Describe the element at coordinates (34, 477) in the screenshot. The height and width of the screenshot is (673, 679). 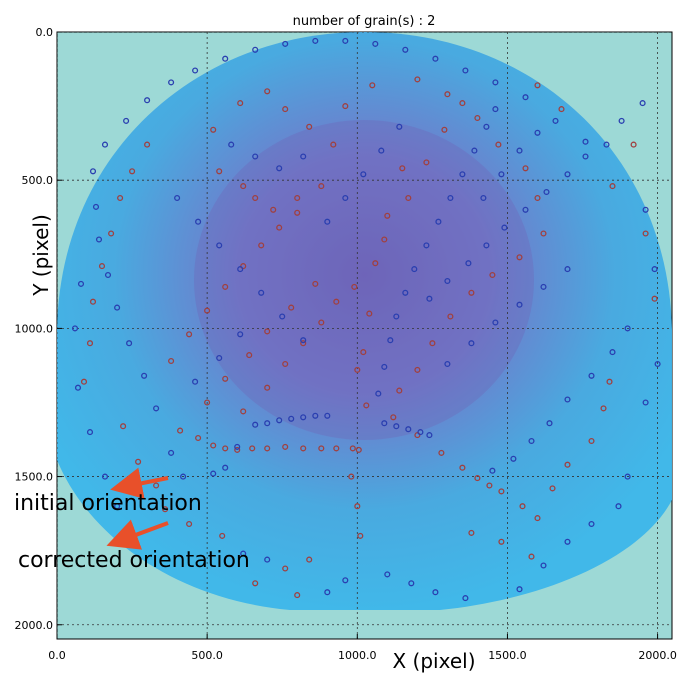
I see `y-tick-label: 1500.0` at that location.